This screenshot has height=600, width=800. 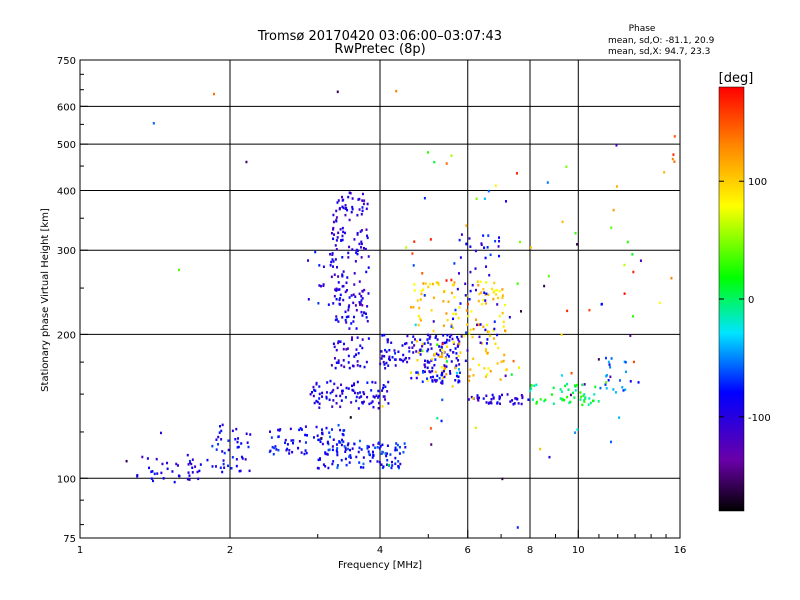 I want to click on colorbar-tick-label-0: 100, so click(x=757, y=182).